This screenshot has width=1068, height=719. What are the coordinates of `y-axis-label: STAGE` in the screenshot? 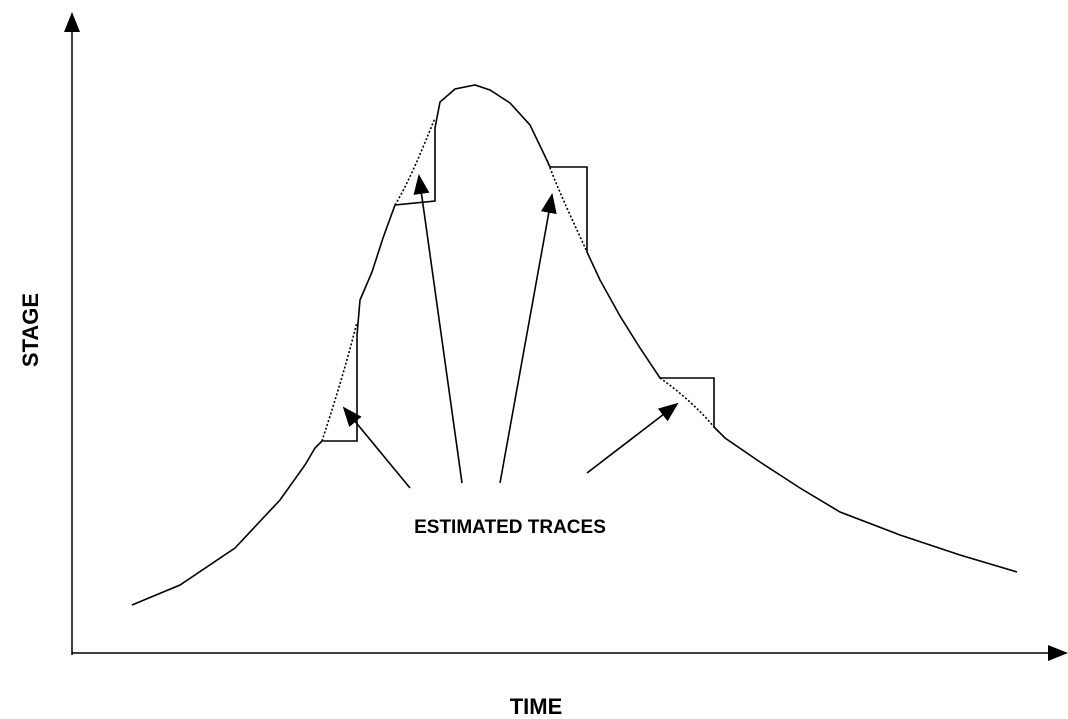 It's located at (30, 330).